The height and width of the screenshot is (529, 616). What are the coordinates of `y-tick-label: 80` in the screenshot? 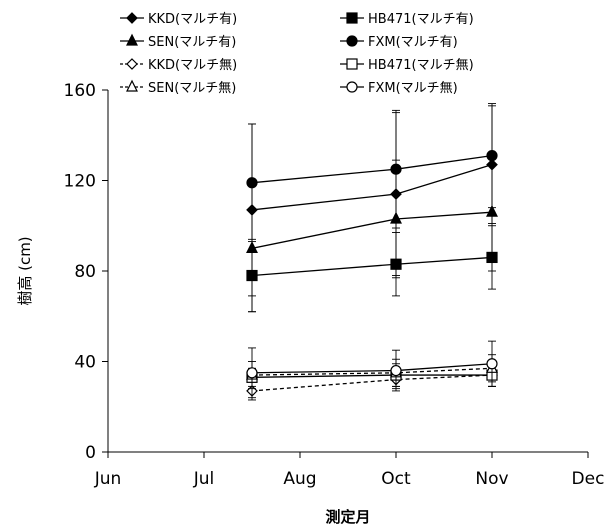 It's located at (85, 272).